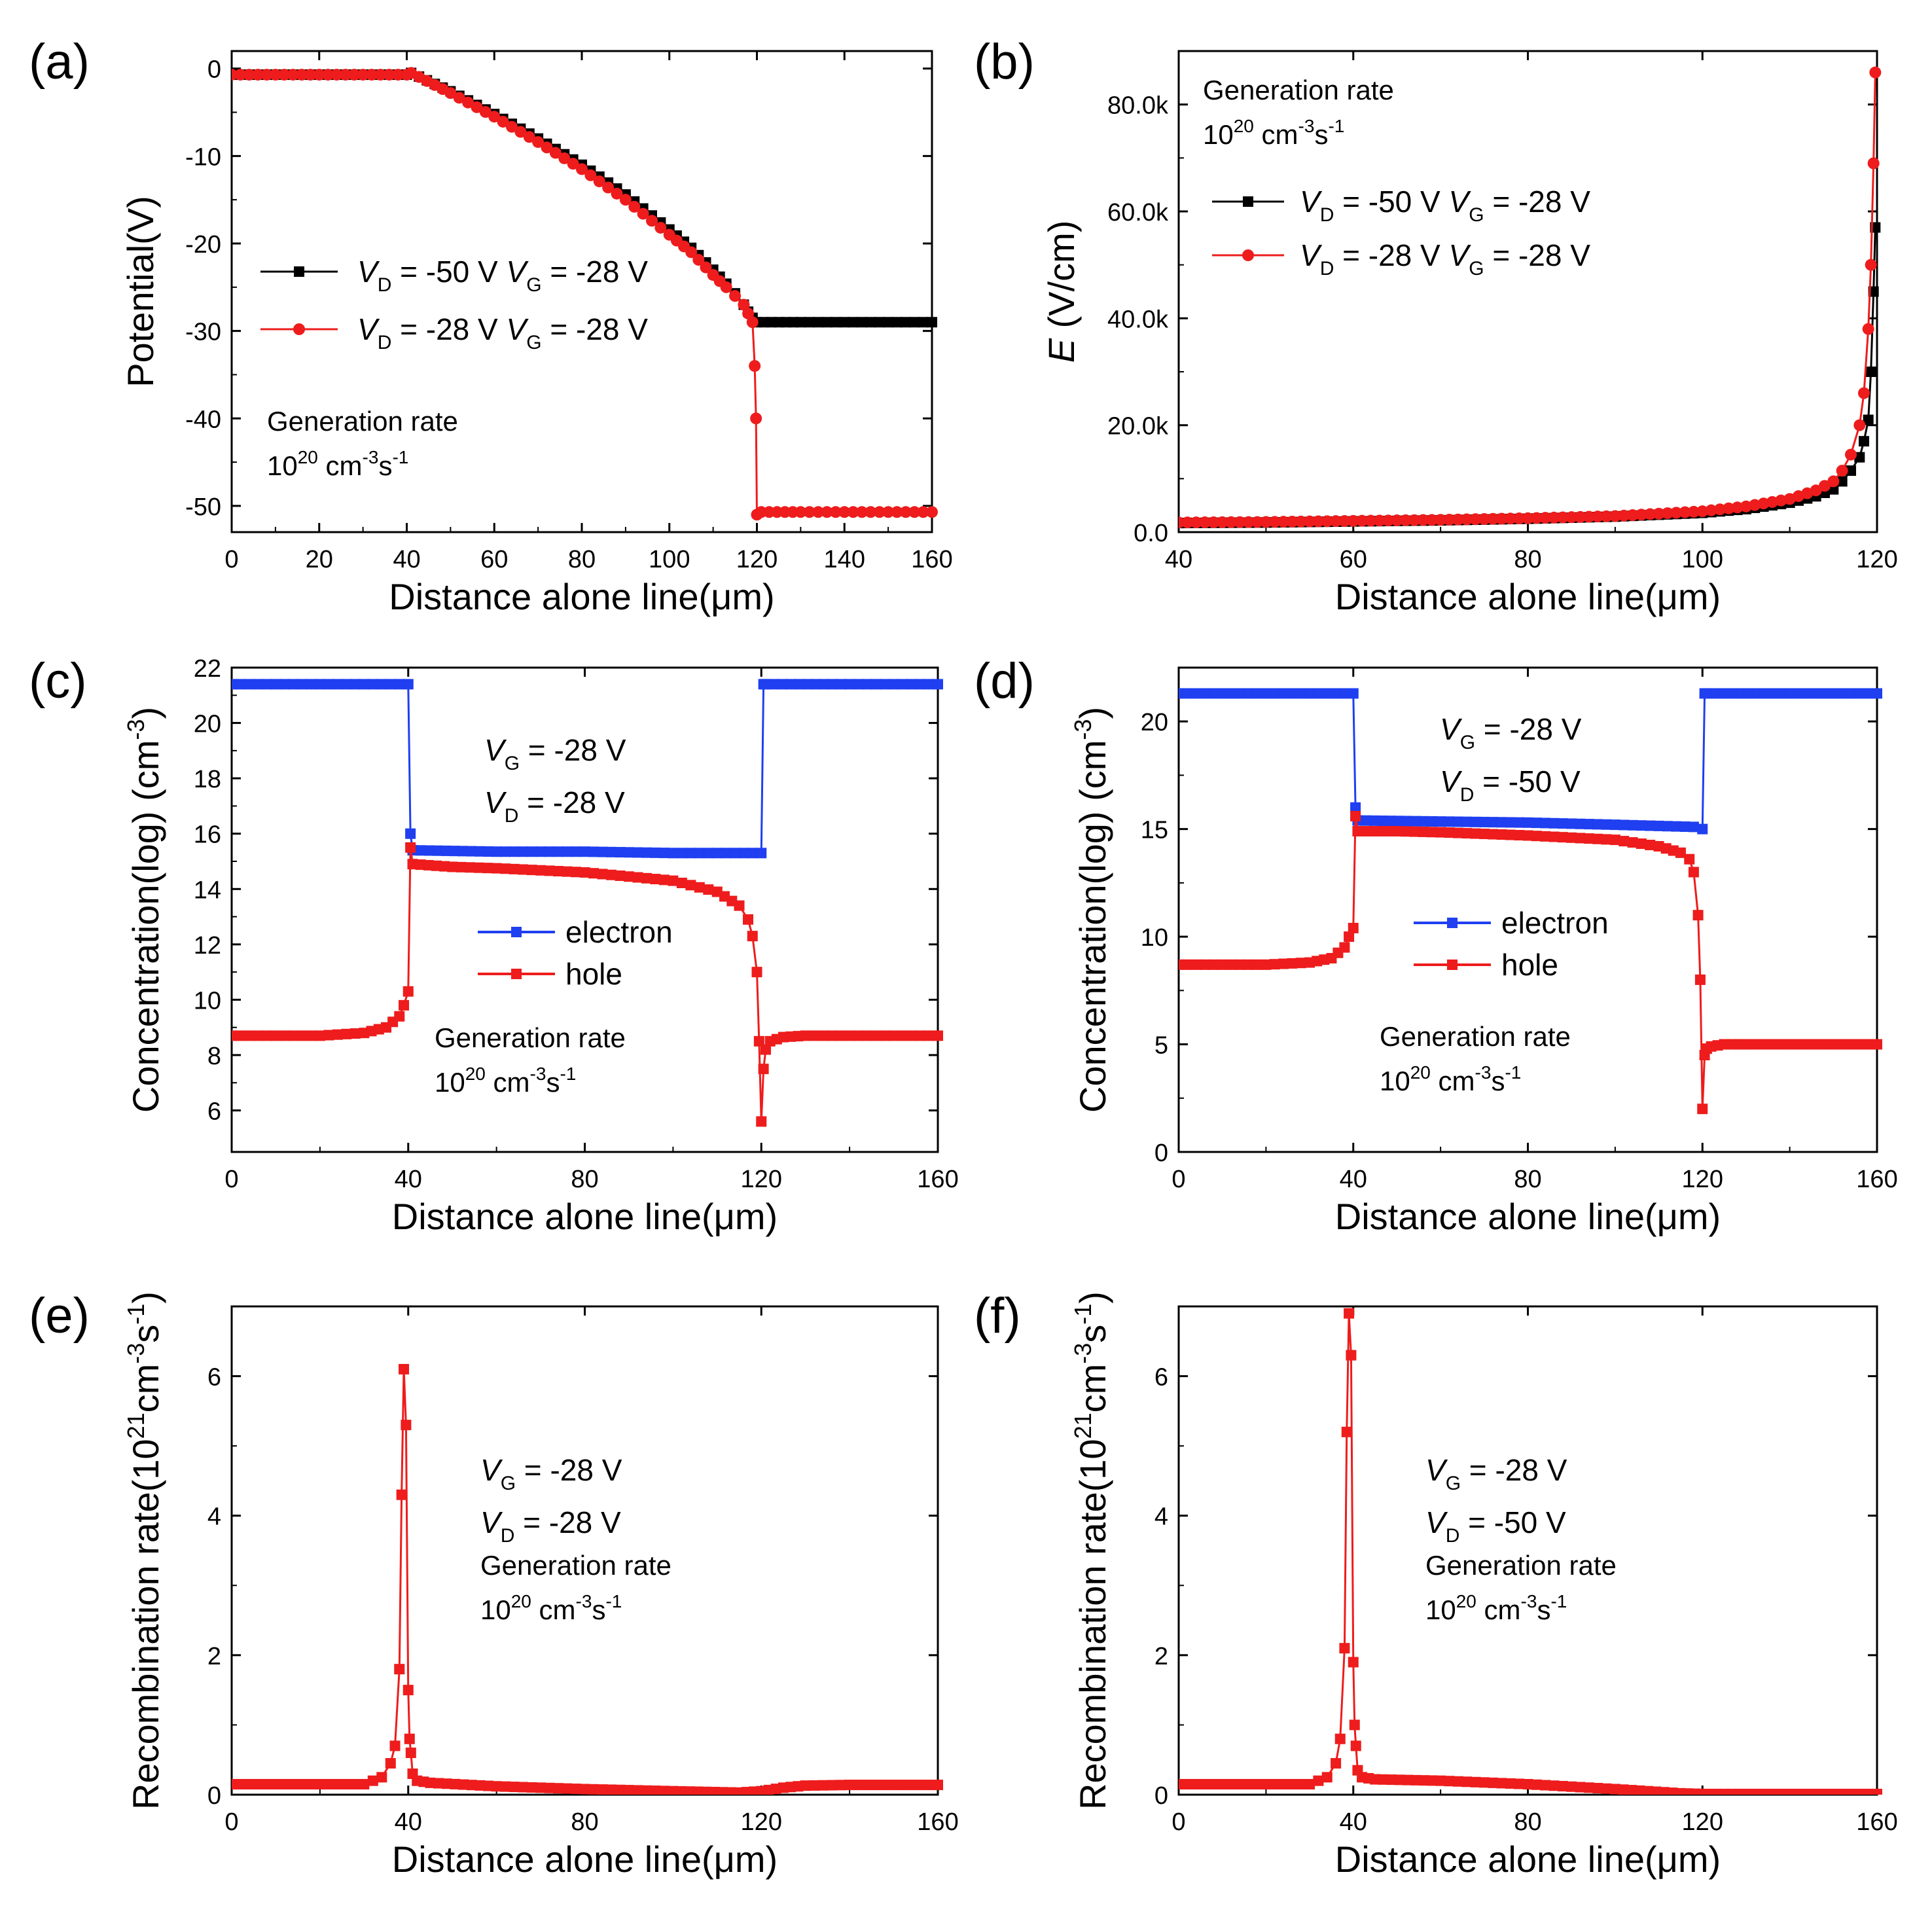  Describe the element at coordinates (1178, 1179) in the screenshot. I see `x-tick-label: 0` at that location.